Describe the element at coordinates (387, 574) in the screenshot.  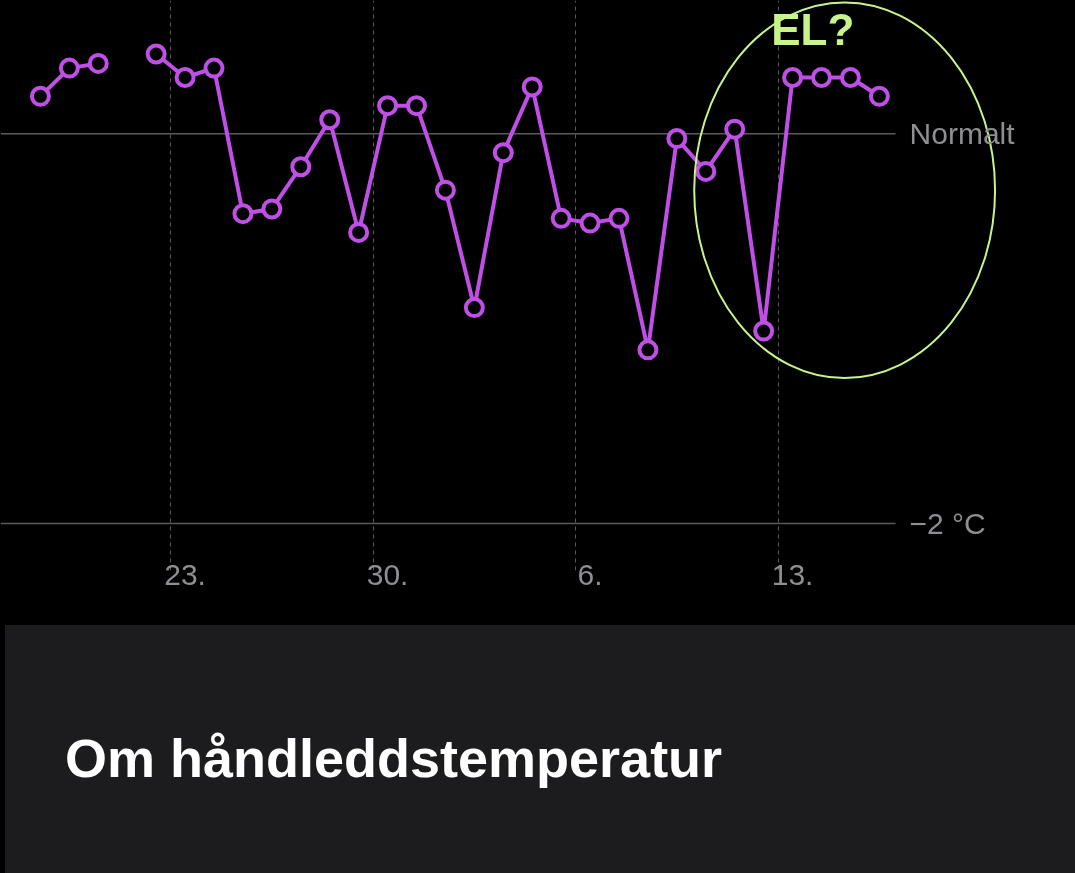
I see `x-tick-label: 30.` at that location.